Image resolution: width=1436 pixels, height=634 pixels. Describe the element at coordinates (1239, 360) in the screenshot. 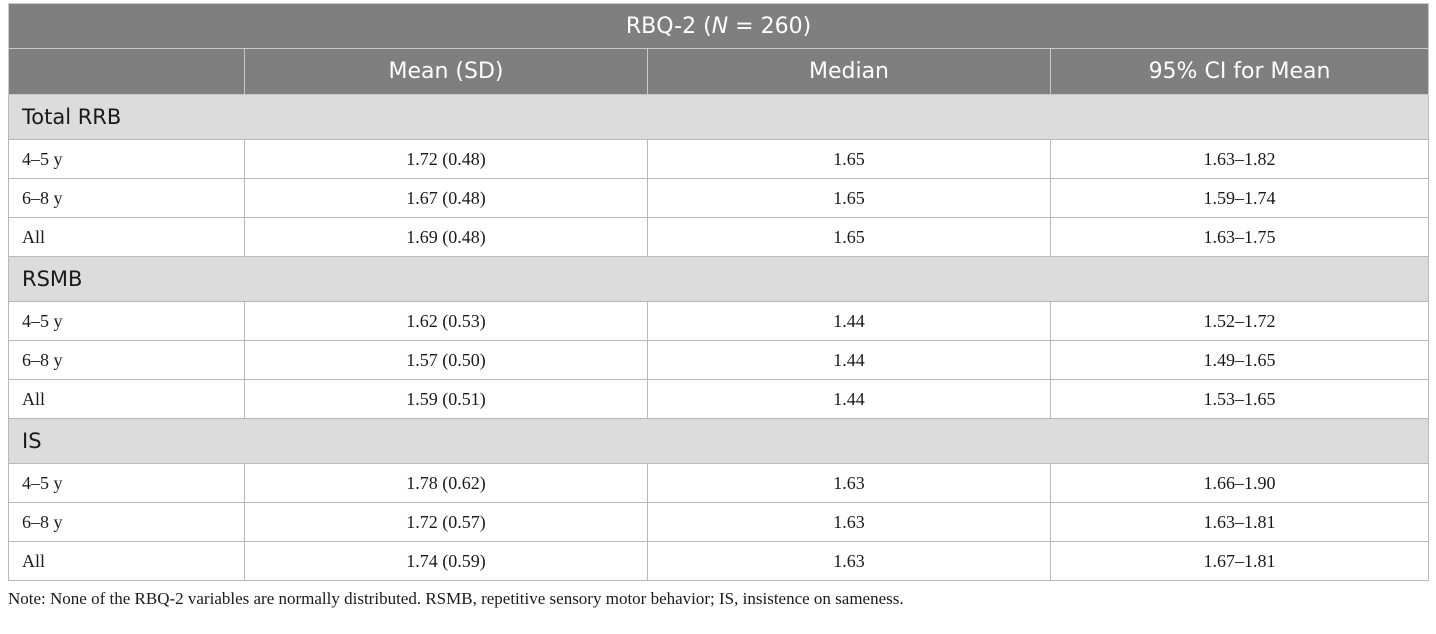

I see `cell-ci: 1.49–1.65` at that location.